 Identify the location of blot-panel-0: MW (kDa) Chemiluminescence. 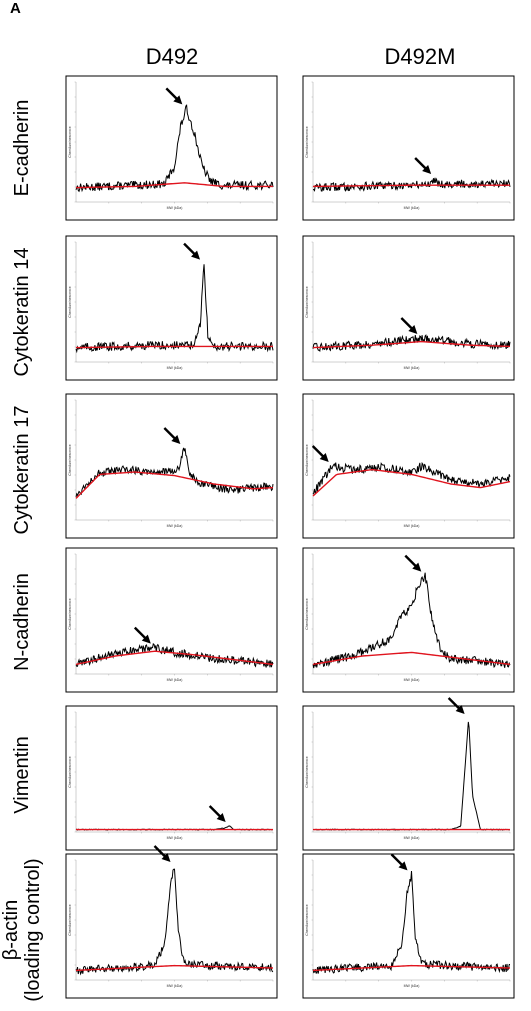
(171, 148).